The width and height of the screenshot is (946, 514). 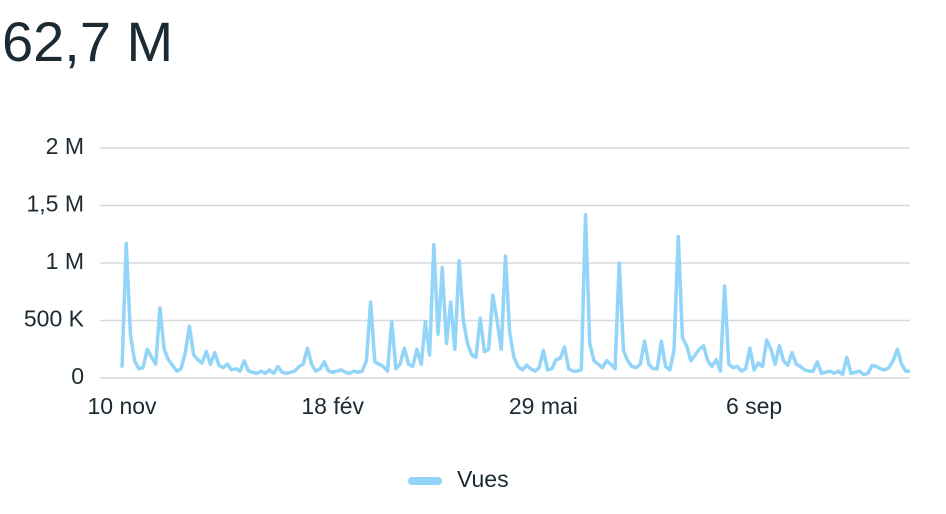 What do you see at coordinates (54, 319) in the screenshot?
I see `y-tick-label: 500 K` at bounding box center [54, 319].